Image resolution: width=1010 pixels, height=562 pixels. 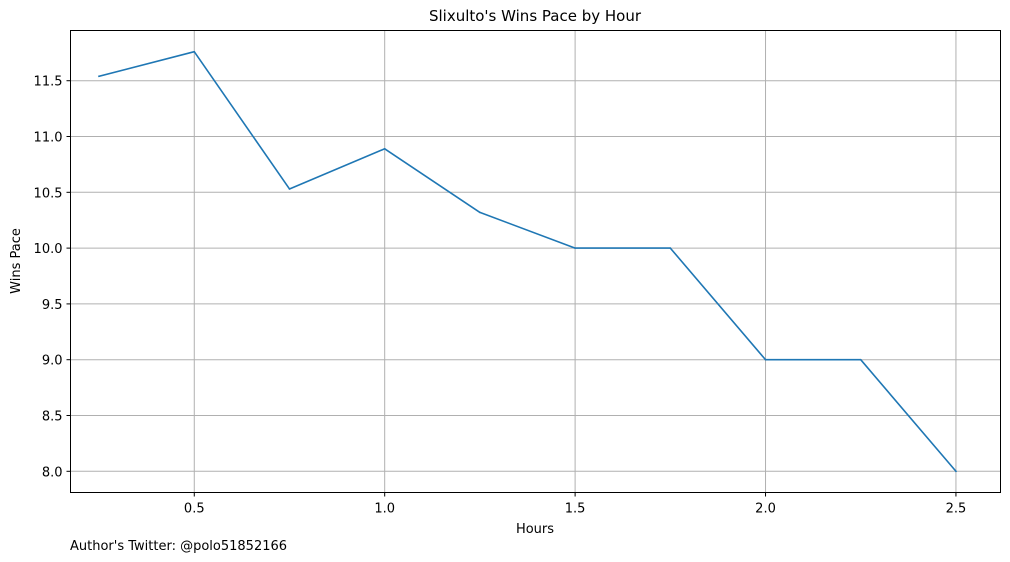 I want to click on y-tick-label: 11.5, so click(x=48, y=82).